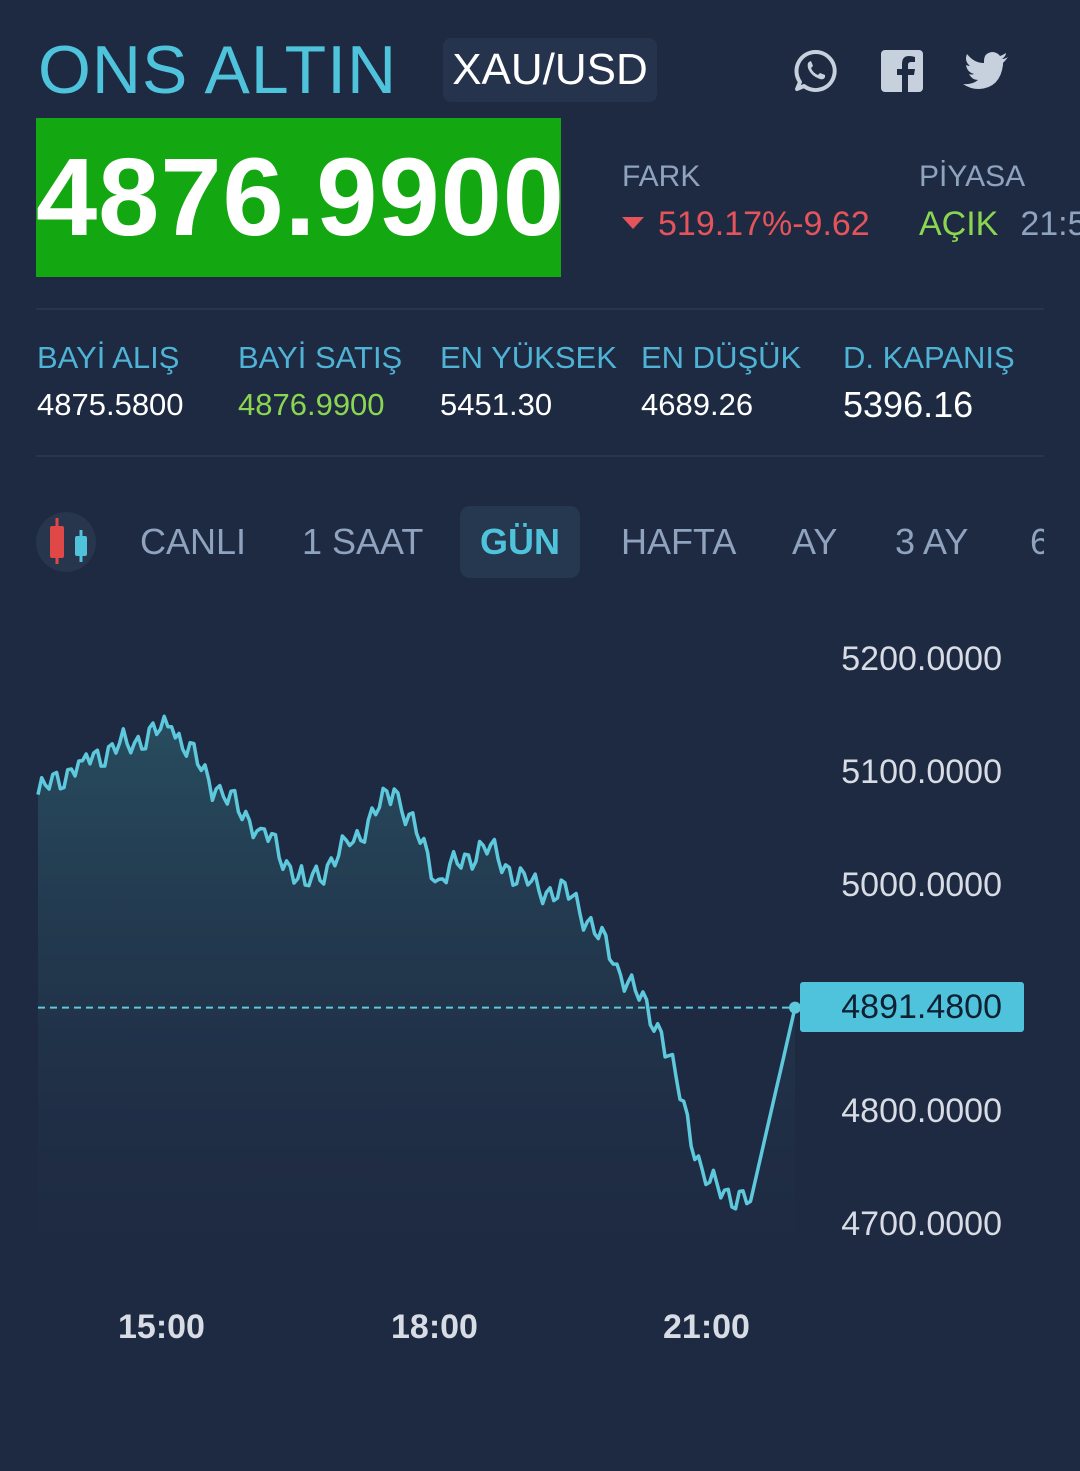  I want to click on price-box: 4876.9900, so click(300, 197).